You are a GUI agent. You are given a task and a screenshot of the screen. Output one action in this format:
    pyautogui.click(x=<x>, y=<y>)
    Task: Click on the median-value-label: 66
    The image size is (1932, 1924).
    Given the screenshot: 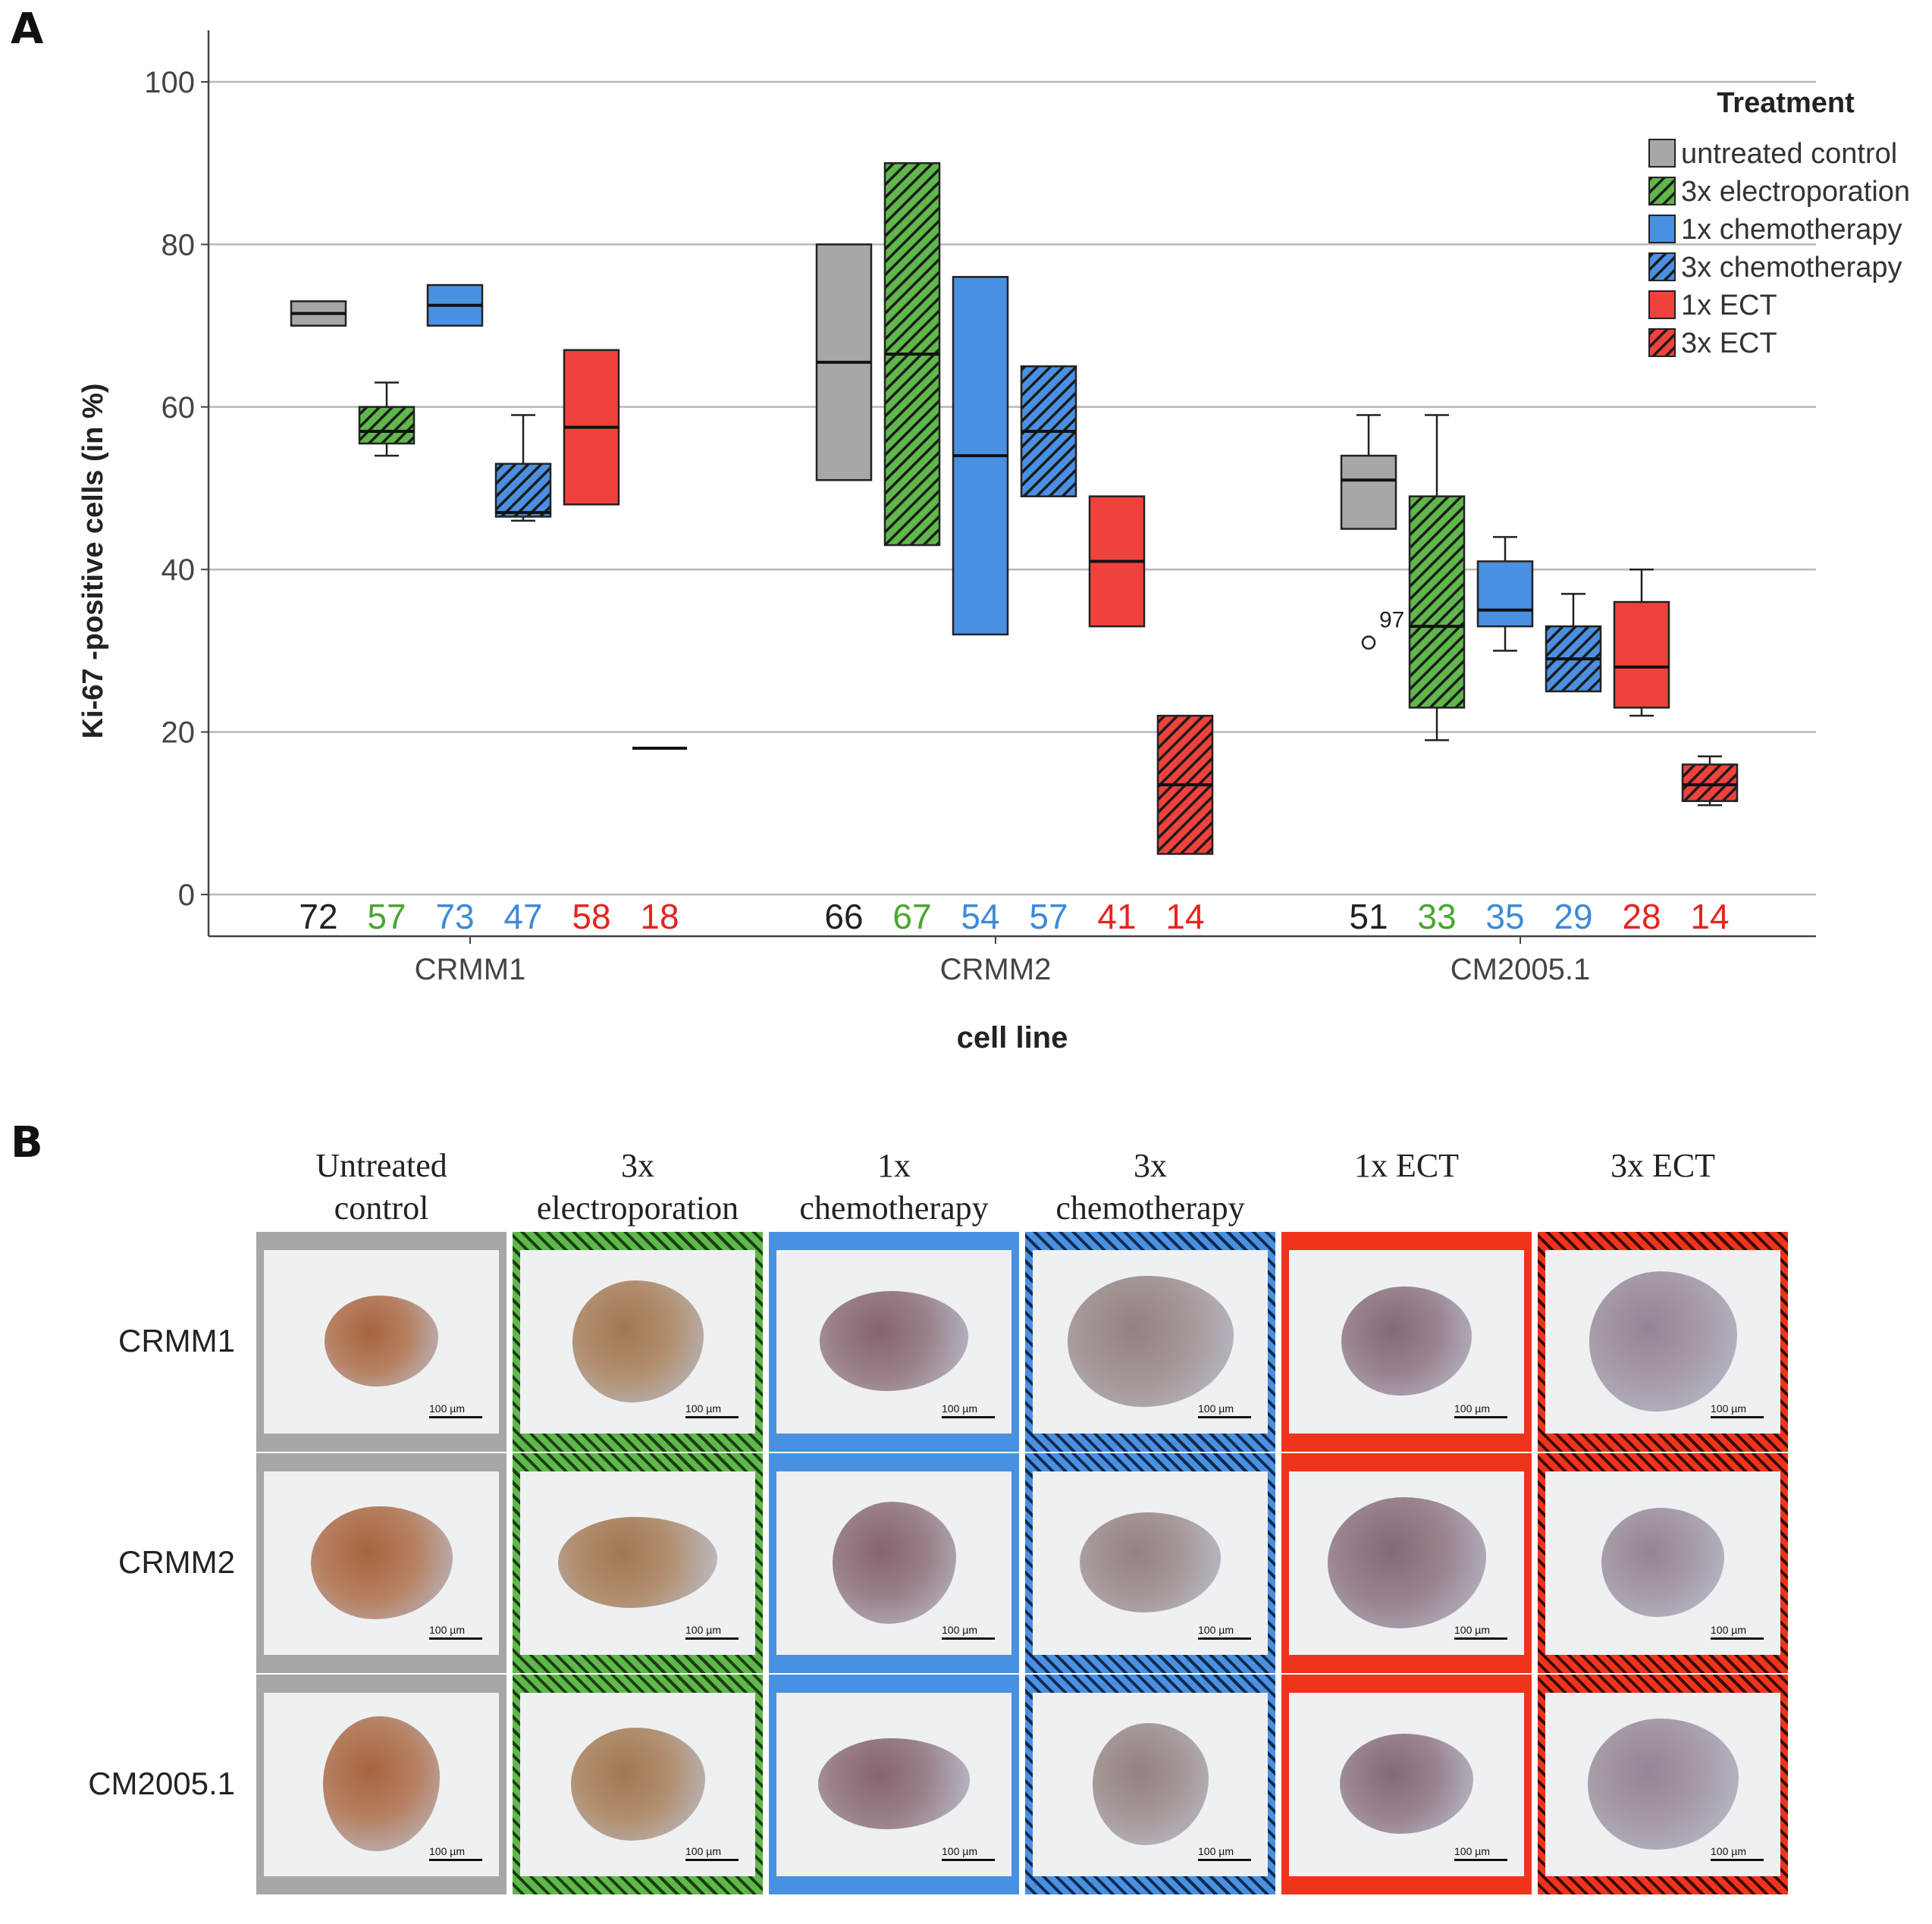 What is the action you would take?
    pyautogui.click(x=843, y=916)
    